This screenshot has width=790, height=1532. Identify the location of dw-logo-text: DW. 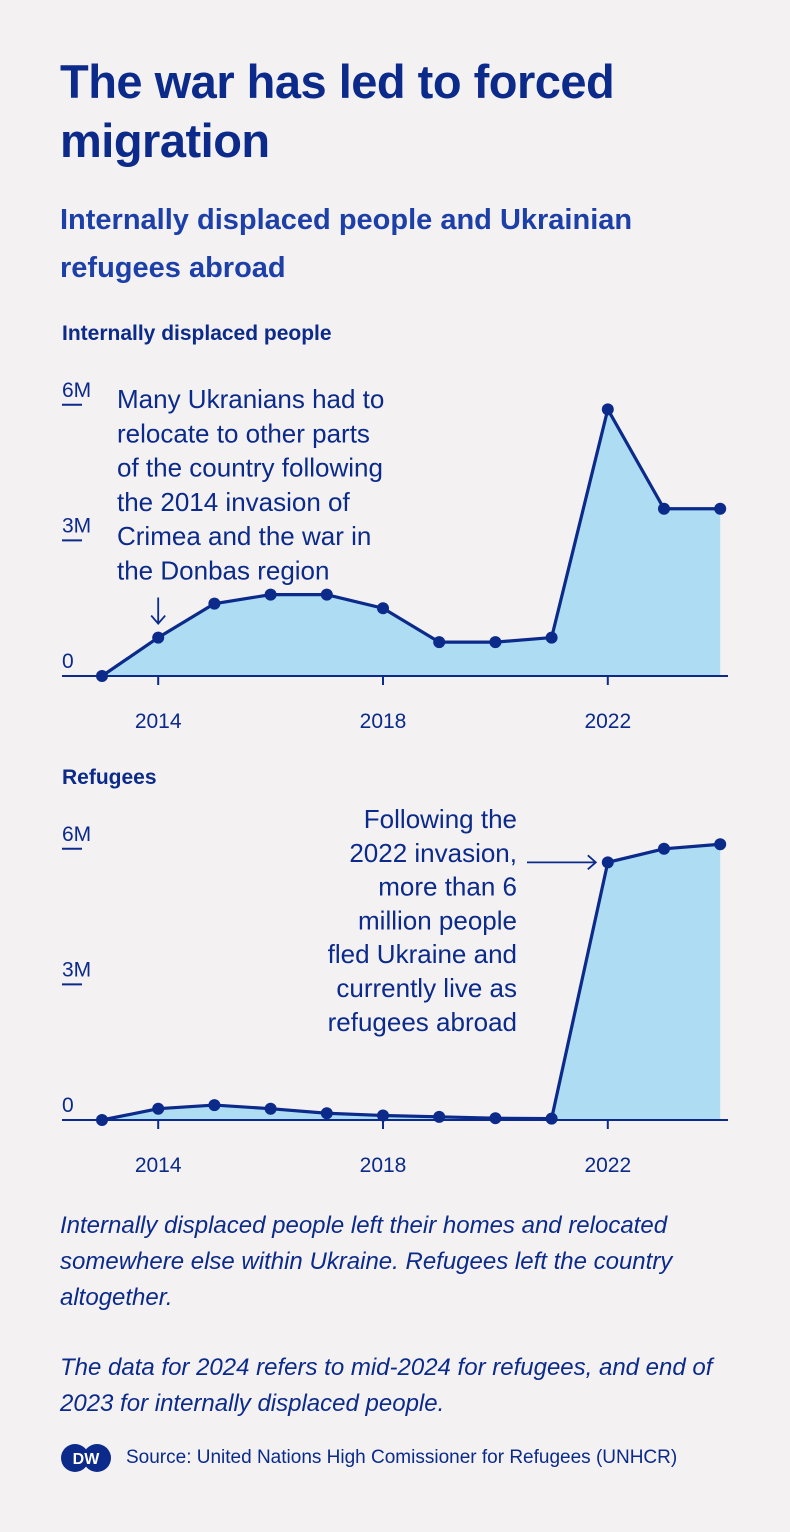
(87, 1459).